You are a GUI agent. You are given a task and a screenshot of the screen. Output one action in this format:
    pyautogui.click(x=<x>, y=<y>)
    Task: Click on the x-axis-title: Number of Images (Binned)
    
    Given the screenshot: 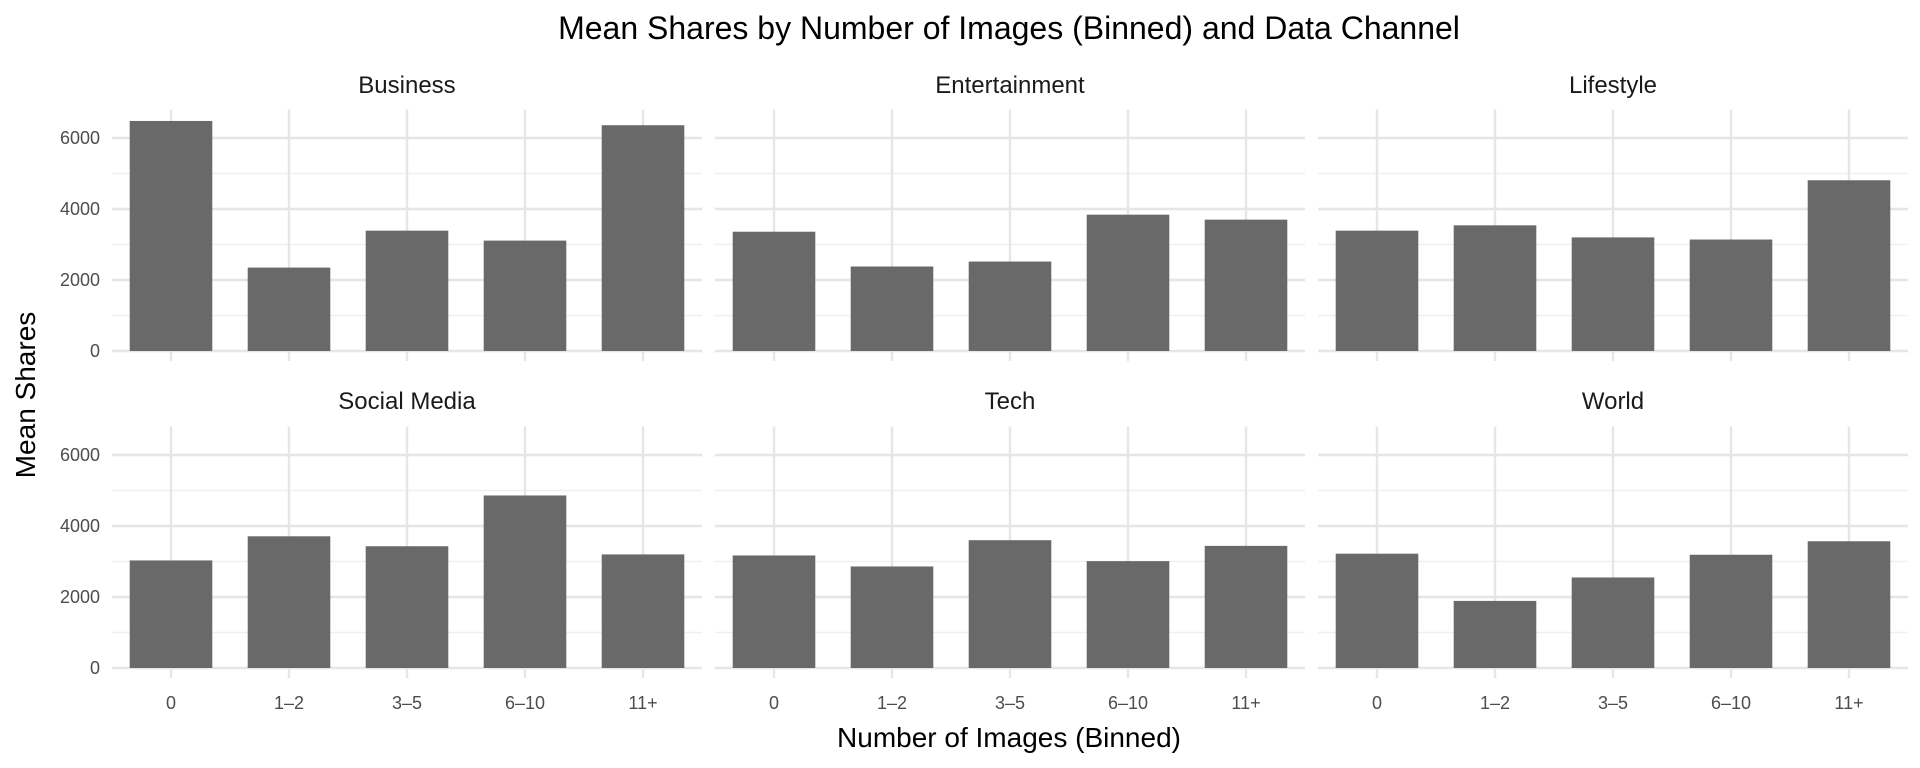 What is the action you would take?
    pyautogui.click(x=1009, y=737)
    